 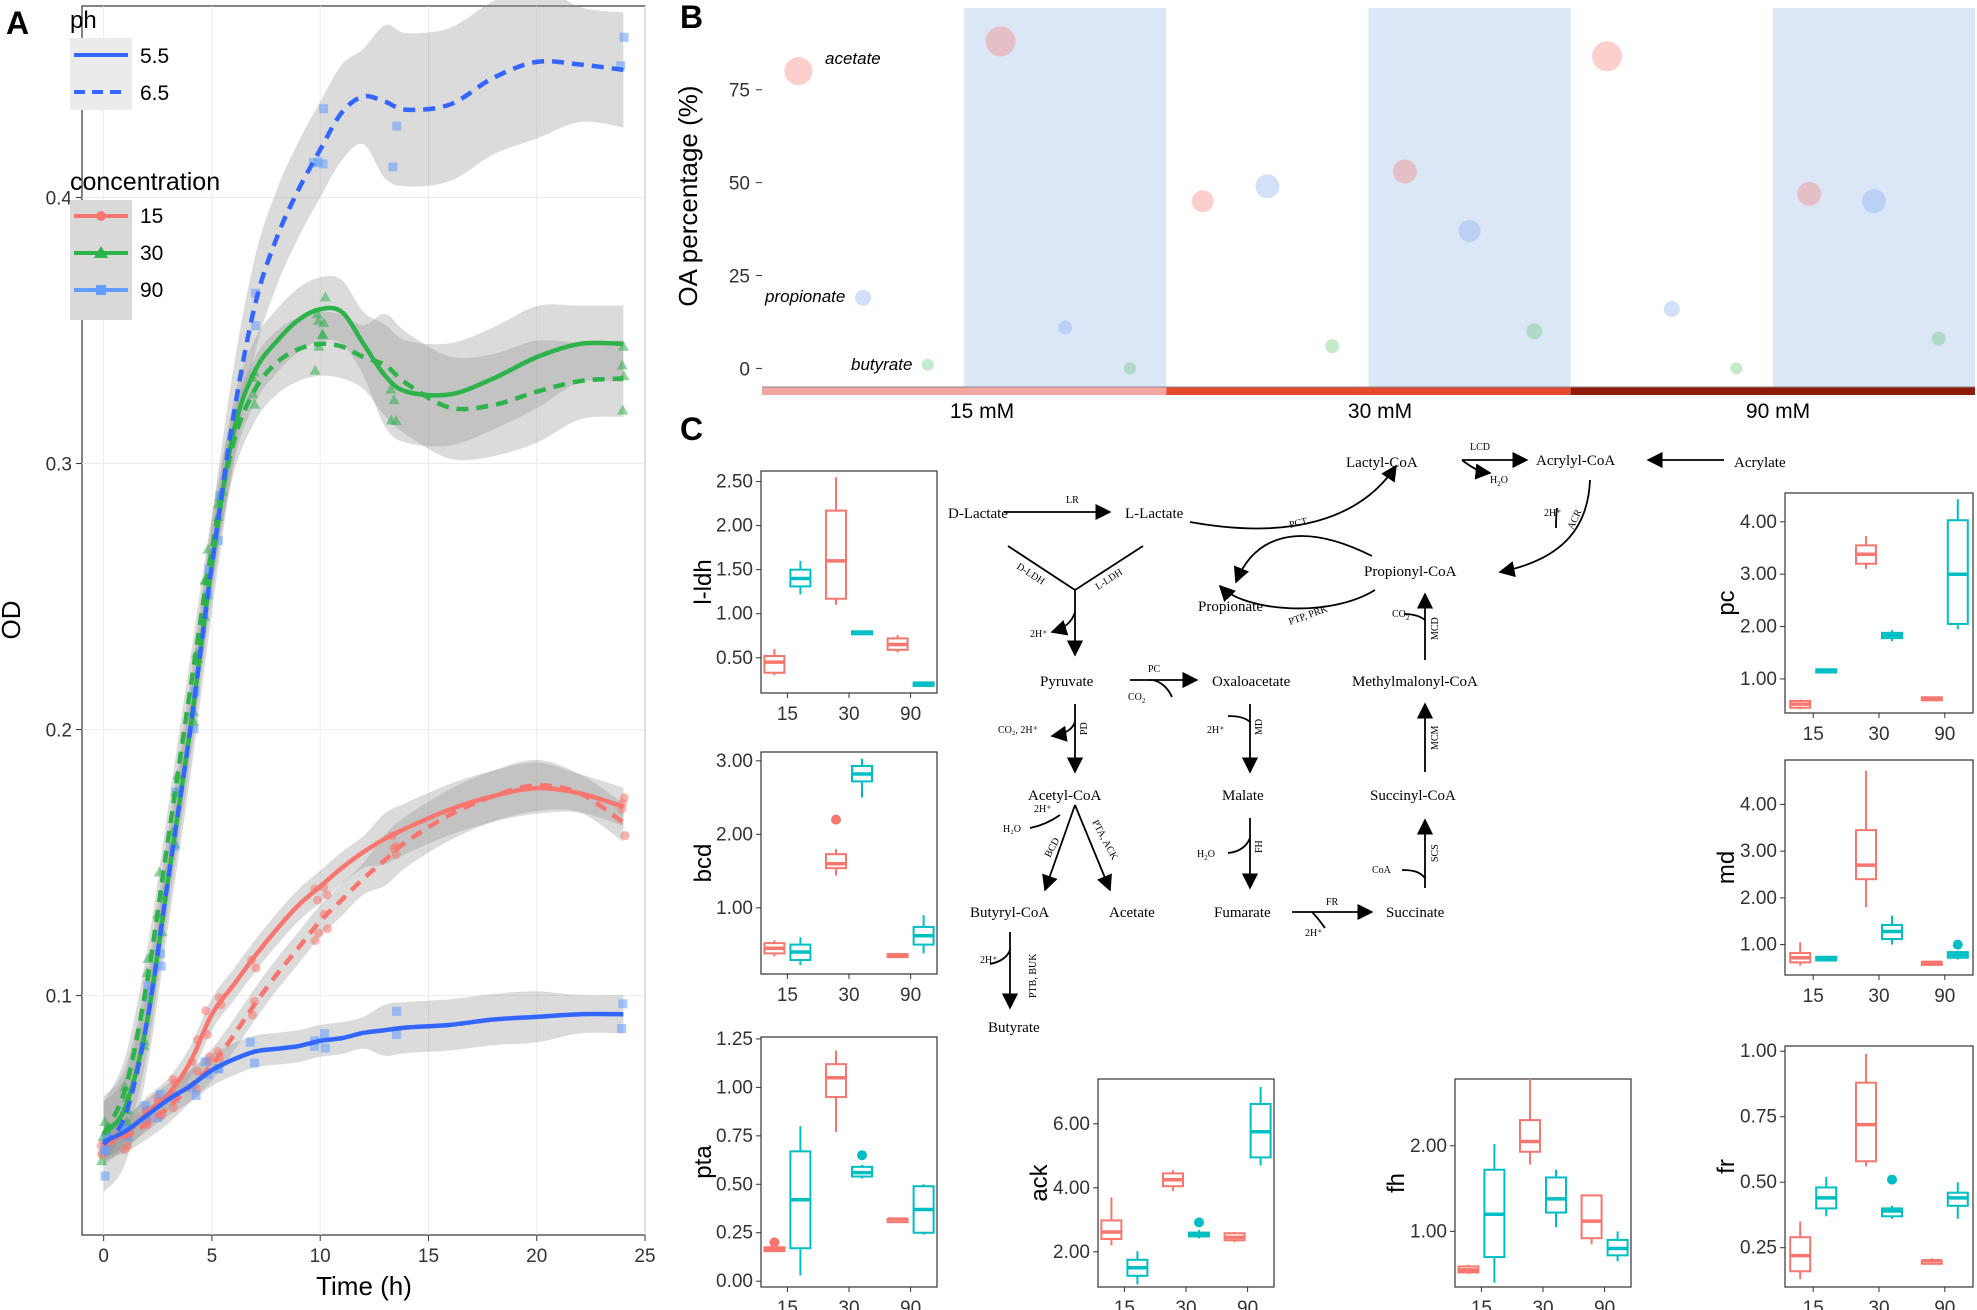 I want to click on enzyme-pct: PCT, so click(x=1298, y=523).